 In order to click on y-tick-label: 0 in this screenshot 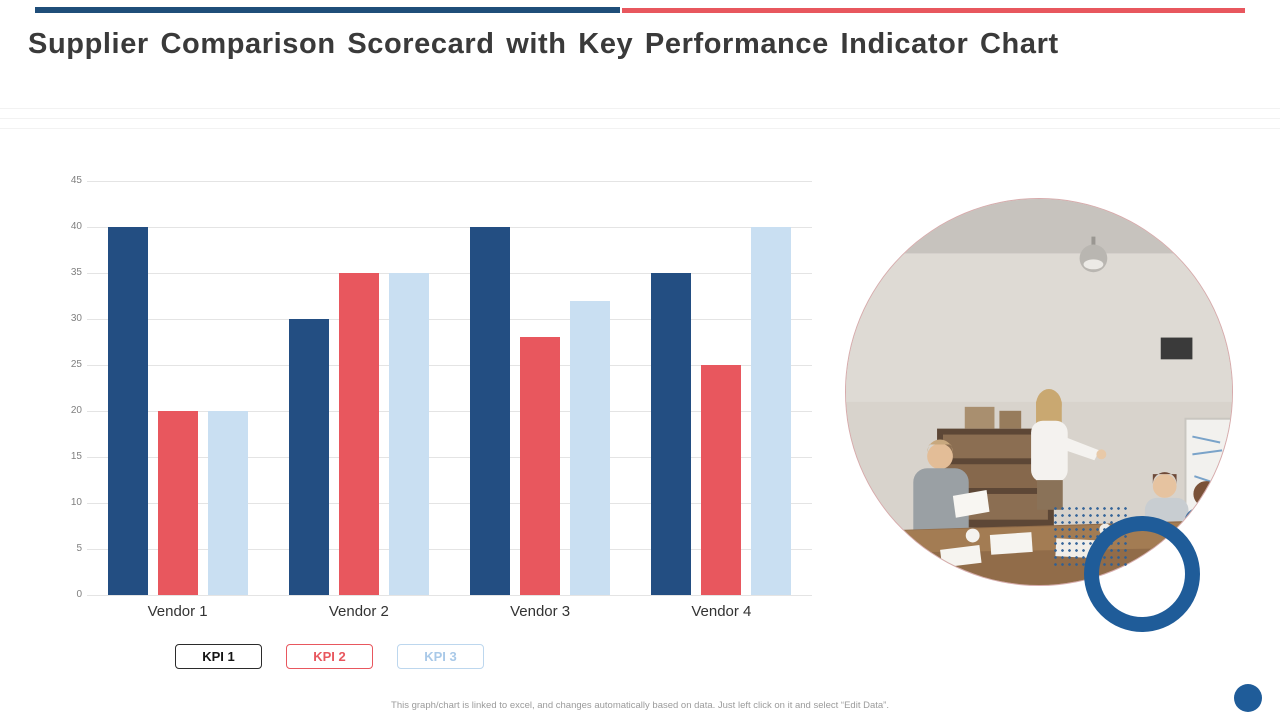, I will do `click(79, 594)`.